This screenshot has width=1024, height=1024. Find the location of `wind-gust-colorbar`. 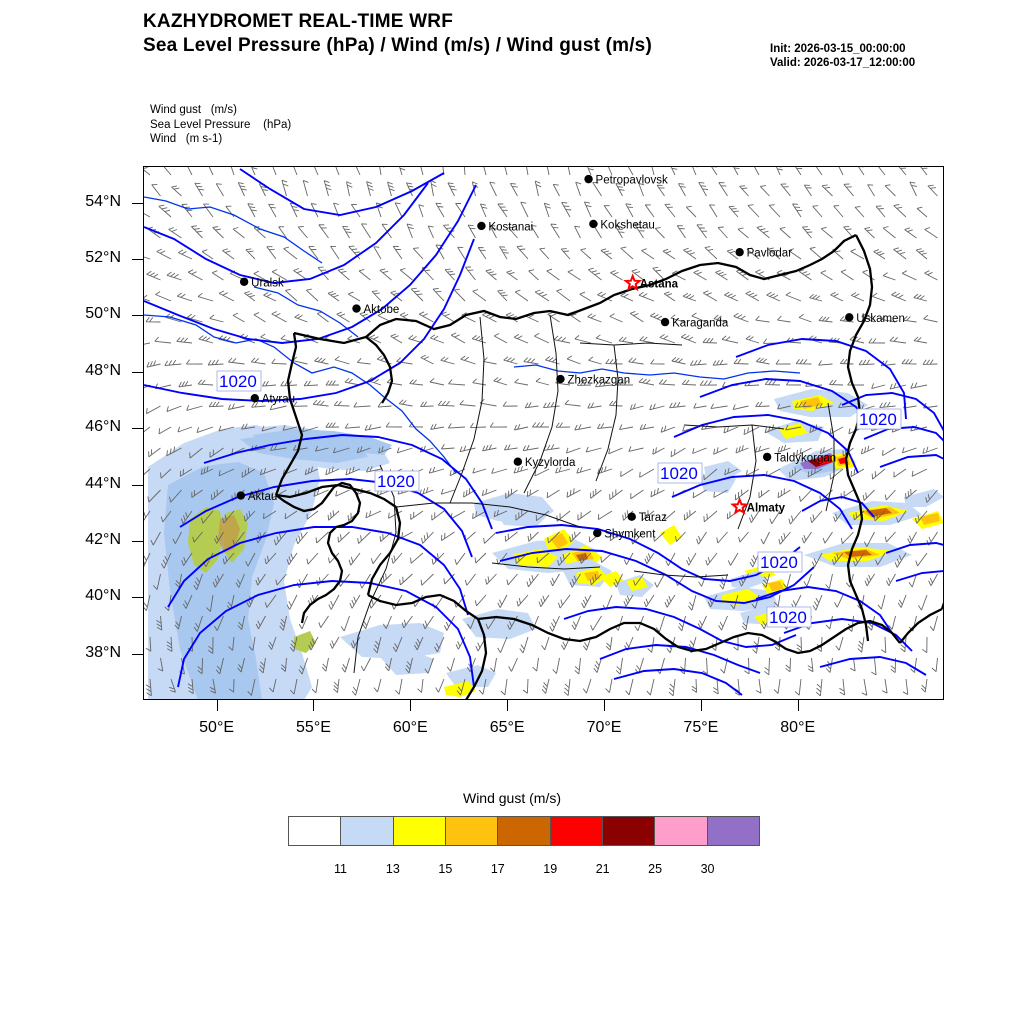

wind-gust-colorbar is located at coordinates (524, 831).